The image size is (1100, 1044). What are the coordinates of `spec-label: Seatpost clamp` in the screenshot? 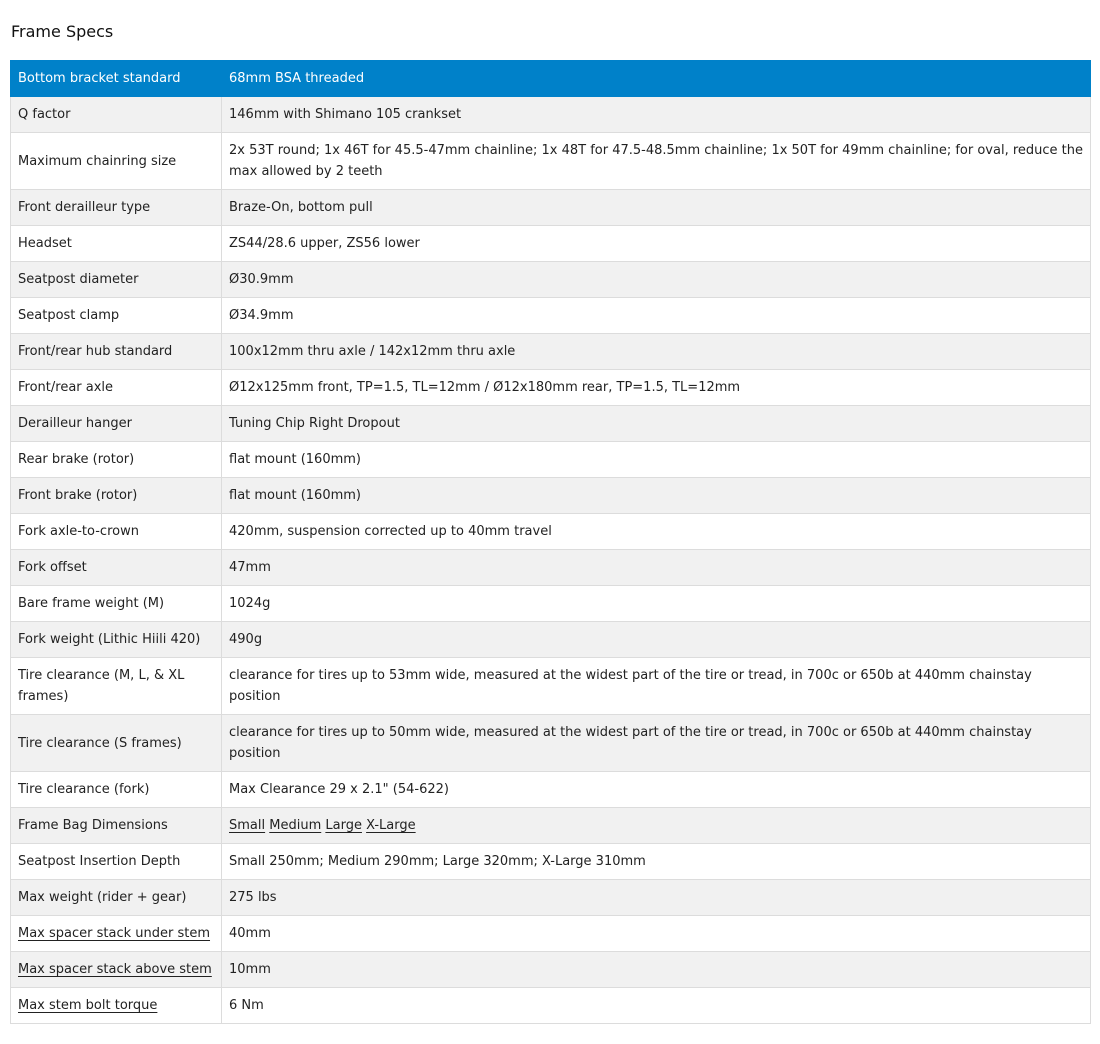 It's located at (116, 315).